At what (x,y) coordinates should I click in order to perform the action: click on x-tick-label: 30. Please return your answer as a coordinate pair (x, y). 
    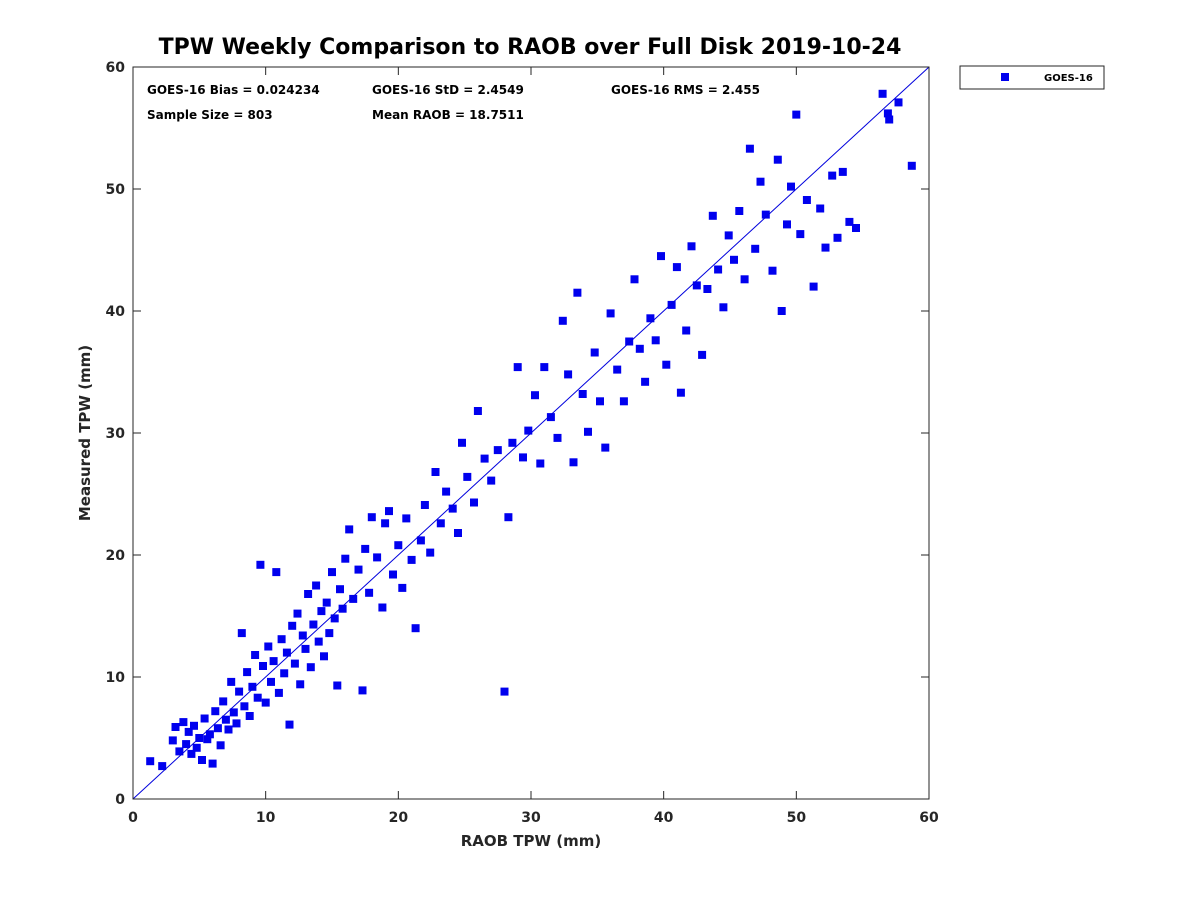
    Looking at the image, I should click on (531, 818).